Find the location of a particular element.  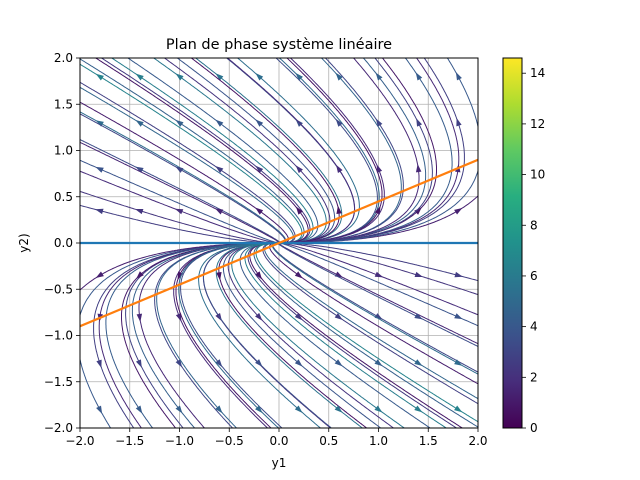

y-tick-label: 0.0 is located at coordinates (63, 243).